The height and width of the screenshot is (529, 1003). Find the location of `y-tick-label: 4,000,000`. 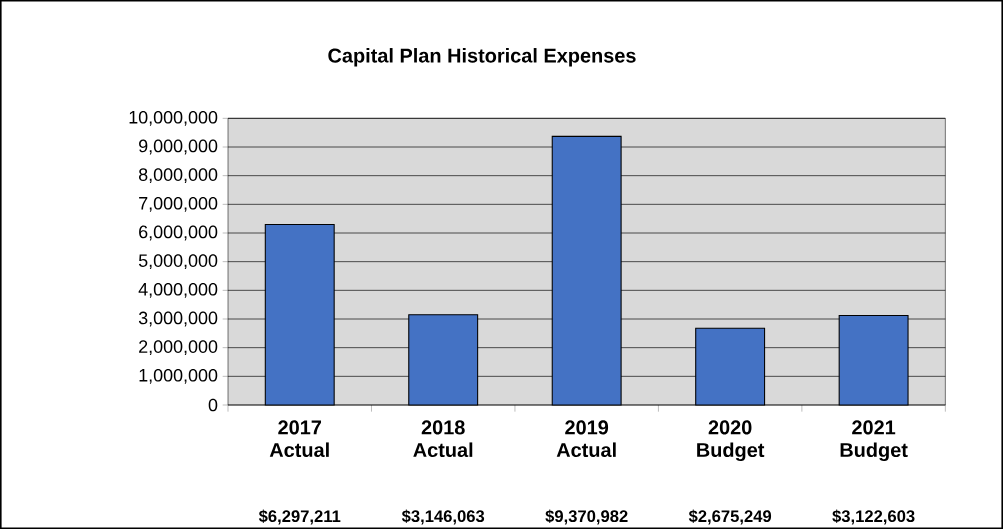

y-tick-label: 4,000,000 is located at coordinates (178, 290).